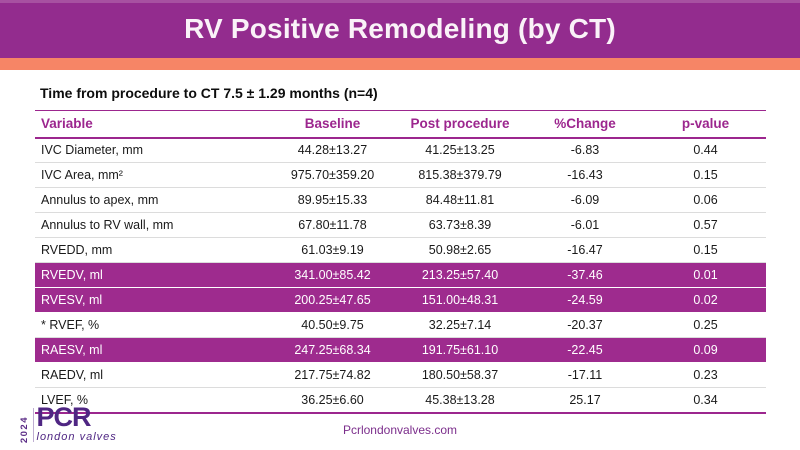 The height and width of the screenshot is (450, 800). Describe the element at coordinates (585, 275) in the screenshot. I see `cell-change: -37.46` at that location.